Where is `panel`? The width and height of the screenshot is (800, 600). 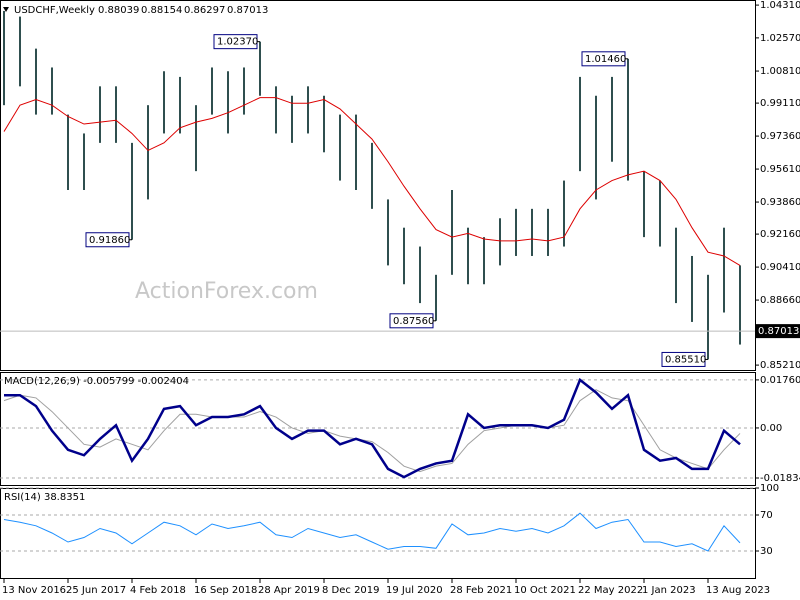
panel is located at coordinates (378, 533).